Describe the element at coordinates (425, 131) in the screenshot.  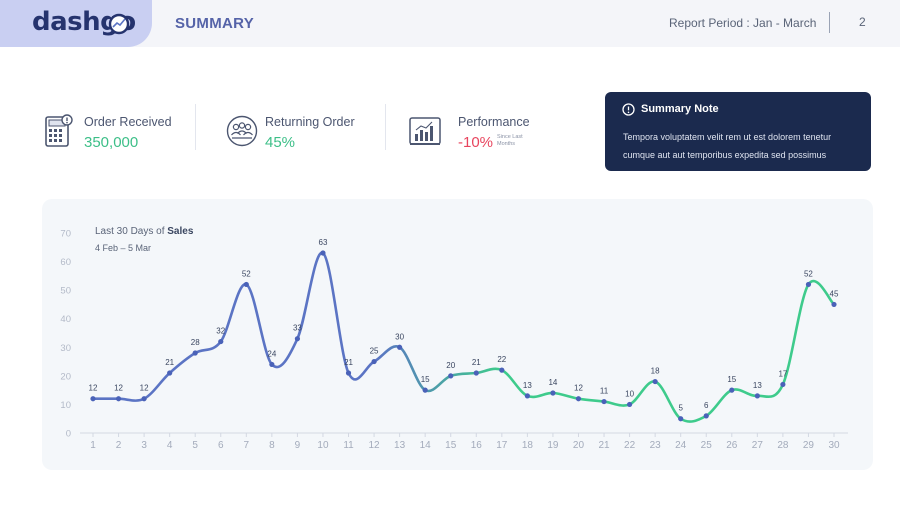
I see `bar-chart-icon` at that location.